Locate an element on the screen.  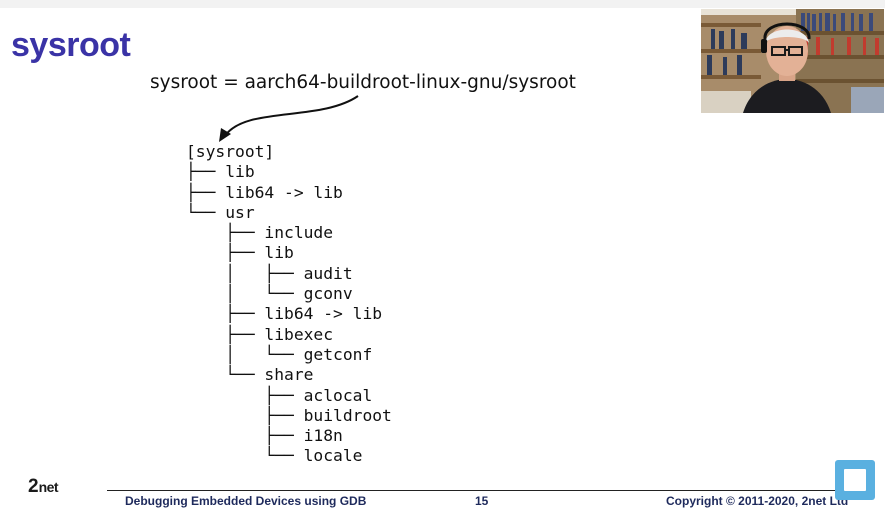
footer-course-title: Debugging Embedded Devices using GDB is located at coordinates (246, 501).